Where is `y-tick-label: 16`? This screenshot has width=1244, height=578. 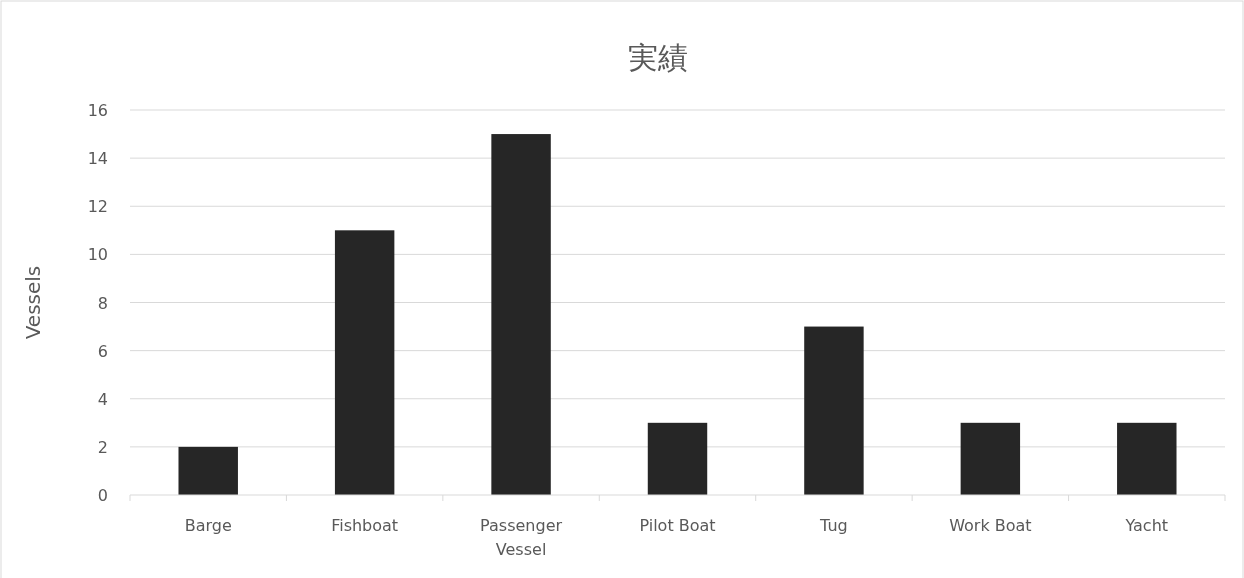
y-tick-label: 16 is located at coordinates (97, 110).